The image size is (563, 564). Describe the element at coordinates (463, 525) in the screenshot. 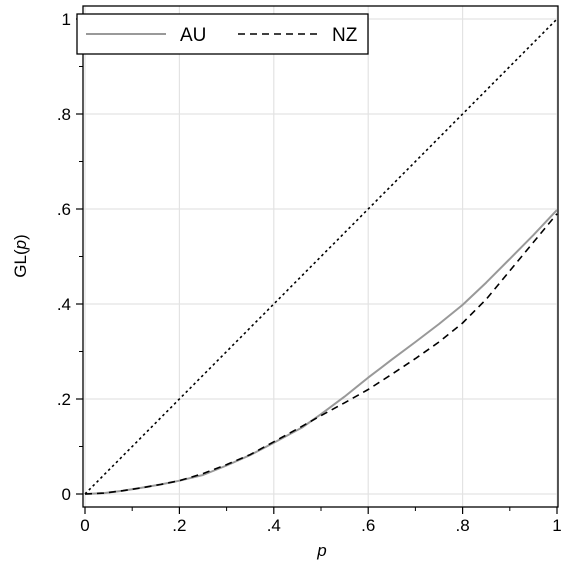

I see `x-tick-label: .8` at that location.